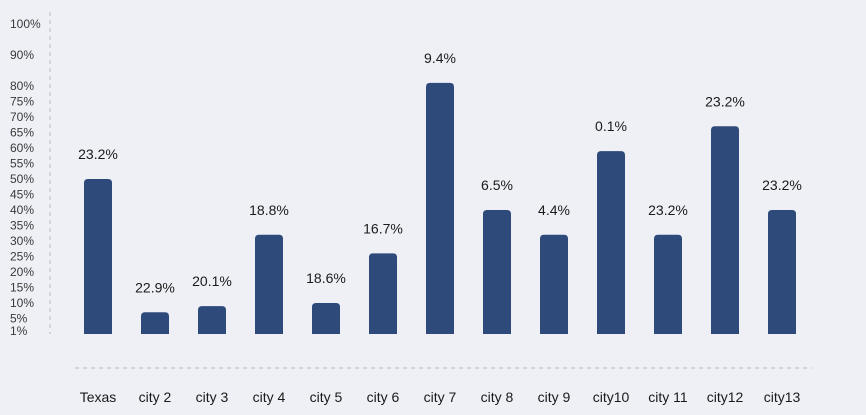 The image size is (866, 415). What do you see at coordinates (155, 397) in the screenshot?
I see `category-label: city 2` at bounding box center [155, 397].